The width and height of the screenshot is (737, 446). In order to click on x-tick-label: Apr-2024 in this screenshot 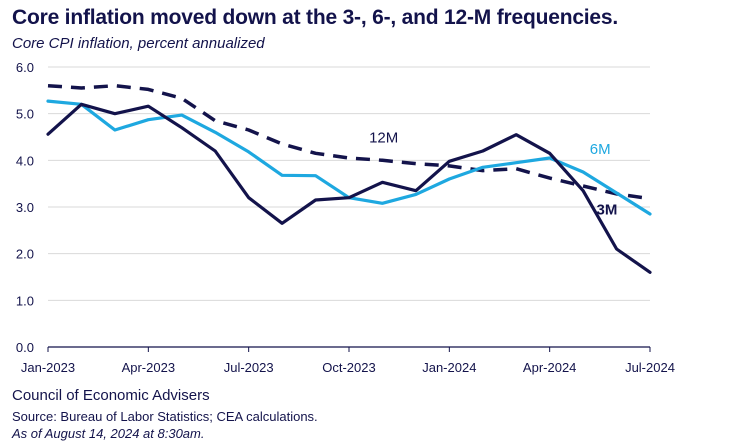, I will do `click(549, 367)`.